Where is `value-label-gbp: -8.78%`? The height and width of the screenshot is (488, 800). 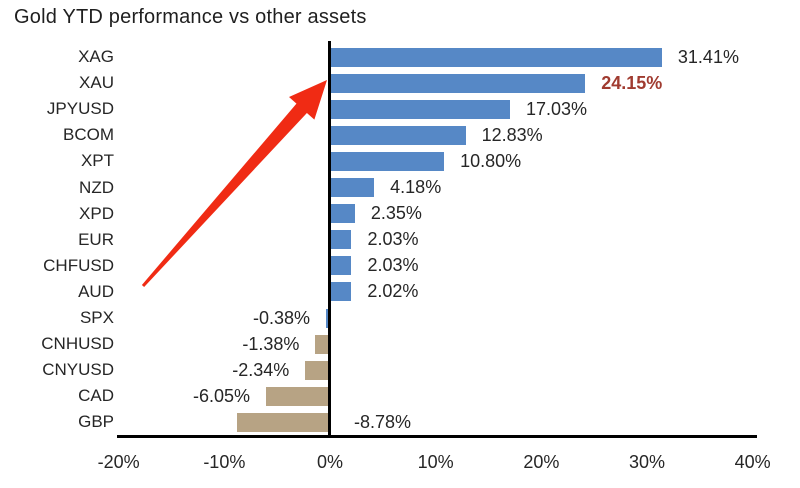
value-label-gbp: -8.78% is located at coordinates (383, 421).